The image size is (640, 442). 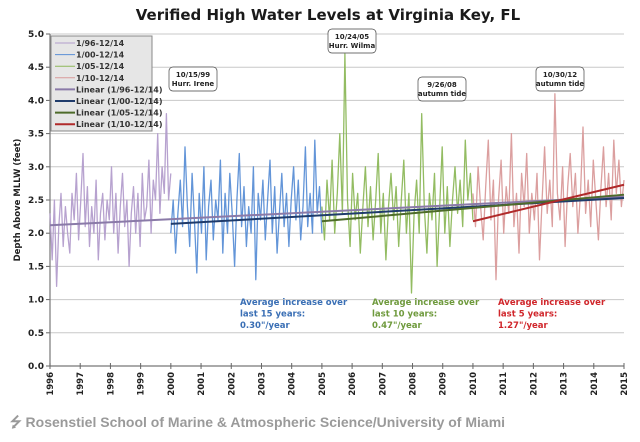 I want to click on annotation-date: 10/30/12, so click(x=560, y=75).